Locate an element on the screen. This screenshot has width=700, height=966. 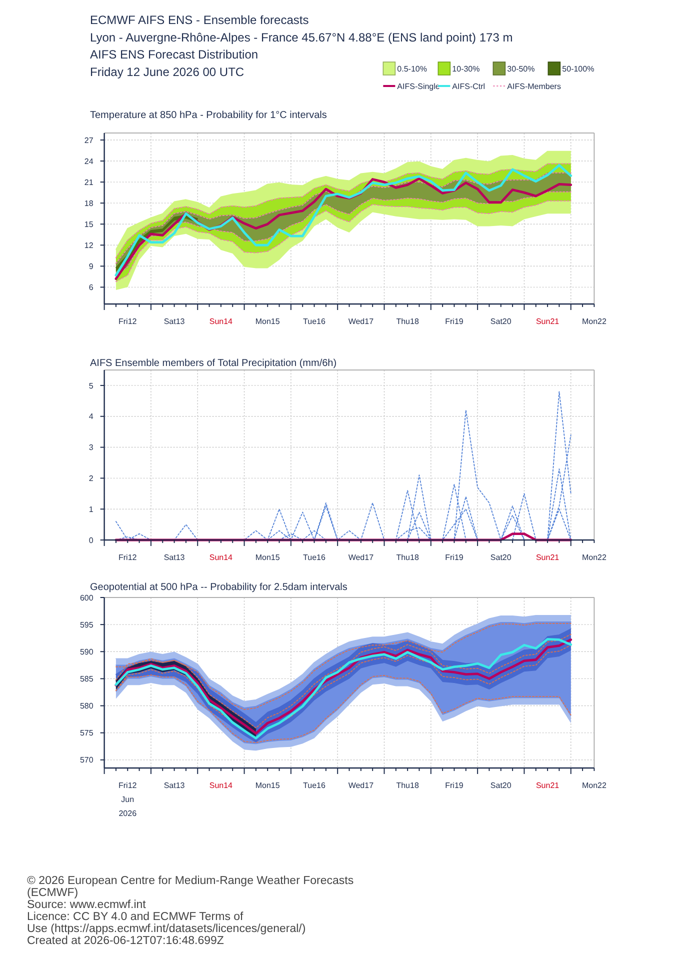
y-tick-label: 3 is located at coordinates (91, 447).